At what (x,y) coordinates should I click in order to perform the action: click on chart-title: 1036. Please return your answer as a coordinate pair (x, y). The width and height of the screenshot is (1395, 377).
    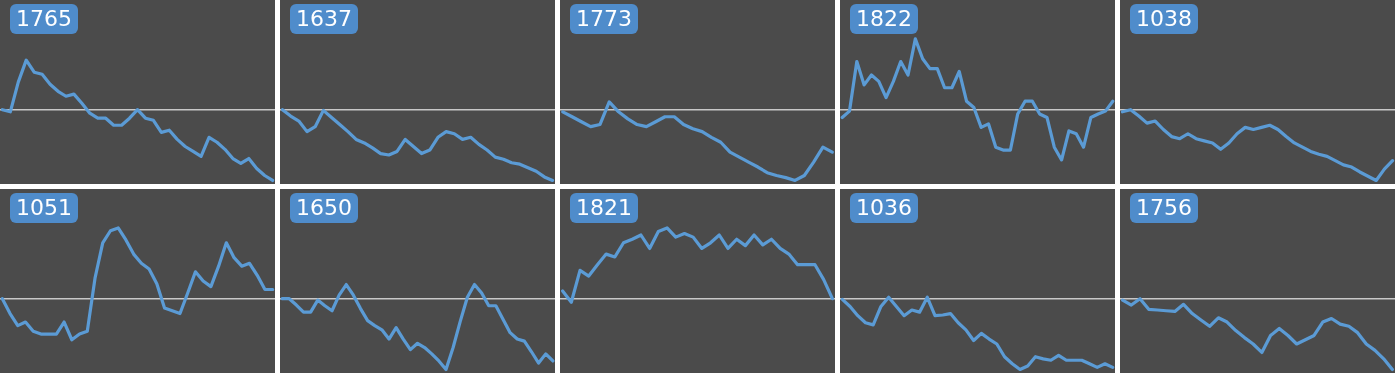
    Looking at the image, I should click on (884, 208).